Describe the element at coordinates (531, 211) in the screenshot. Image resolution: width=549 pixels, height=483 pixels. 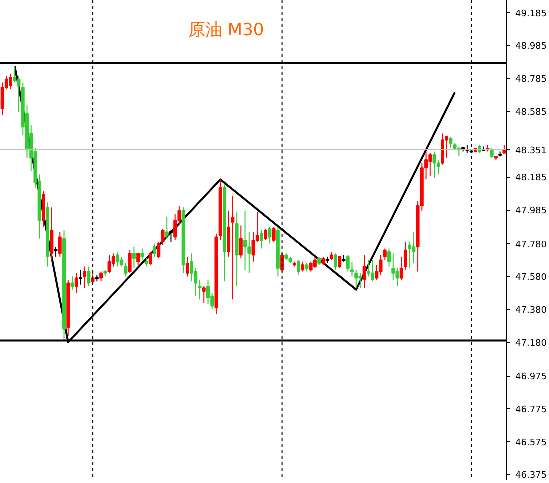
I see `y-tick-label: 47.985` at that location.